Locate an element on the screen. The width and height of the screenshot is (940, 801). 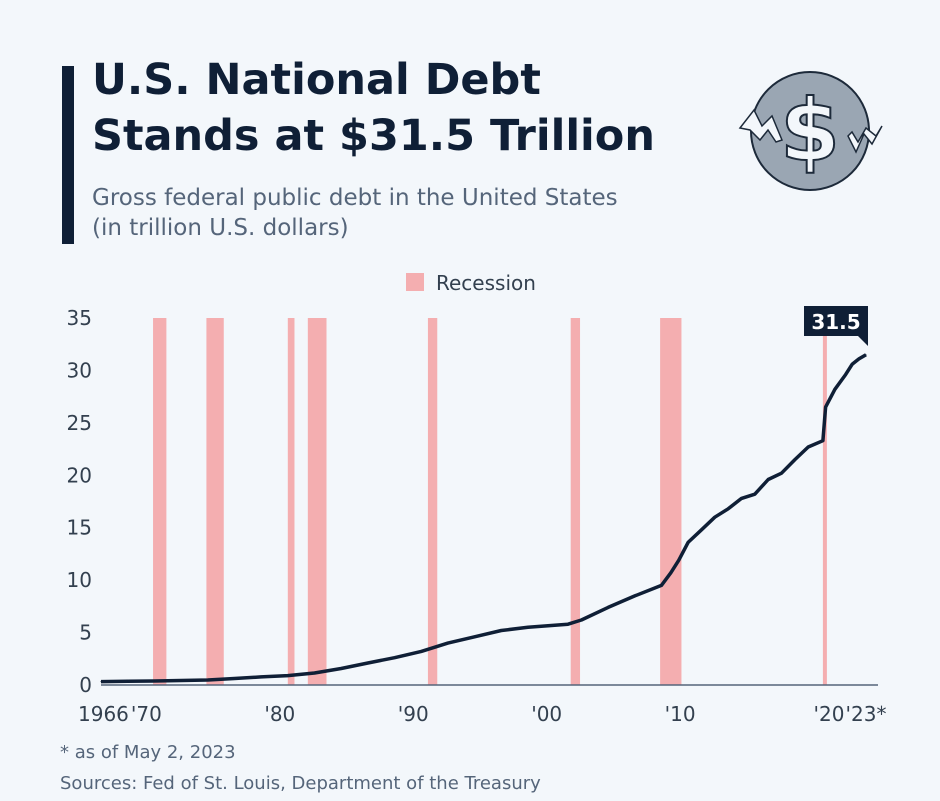
annotation-pointer is located at coordinates (863, 341).